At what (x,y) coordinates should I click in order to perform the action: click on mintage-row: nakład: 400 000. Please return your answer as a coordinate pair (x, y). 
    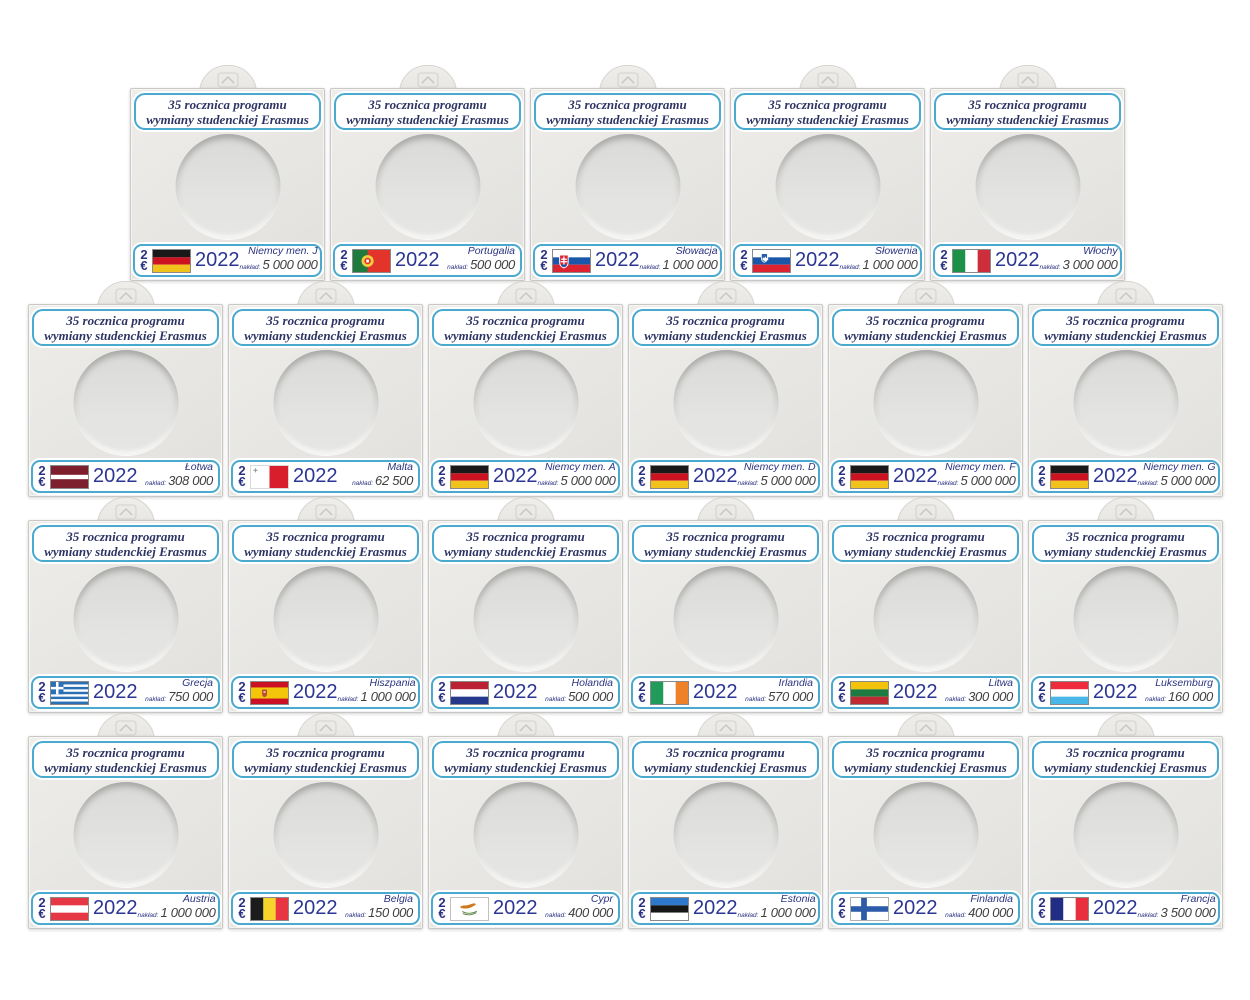
    Looking at the image, I should click on (579, 914).